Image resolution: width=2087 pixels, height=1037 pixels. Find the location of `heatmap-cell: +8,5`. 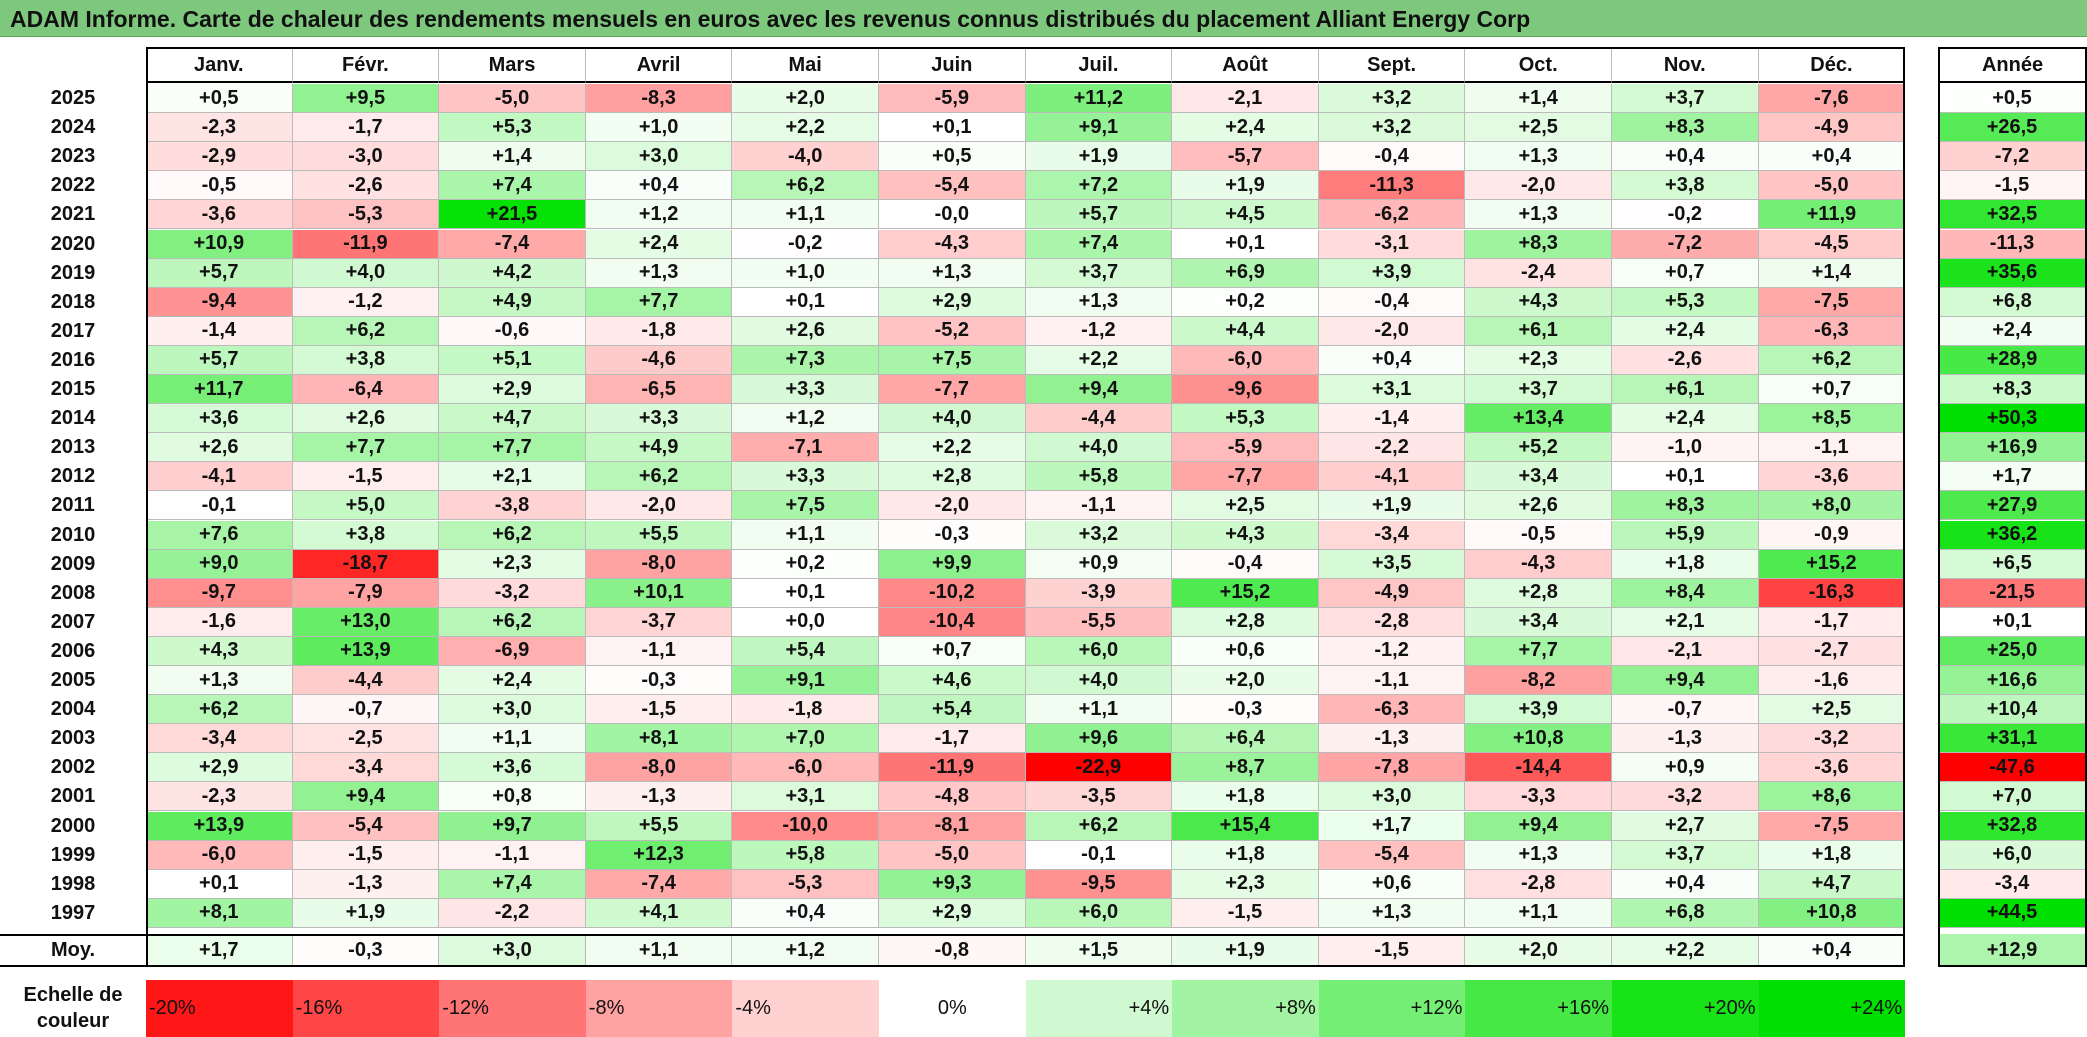

heatmap-cell: +8,5 is located at coordinates (1832, 419).